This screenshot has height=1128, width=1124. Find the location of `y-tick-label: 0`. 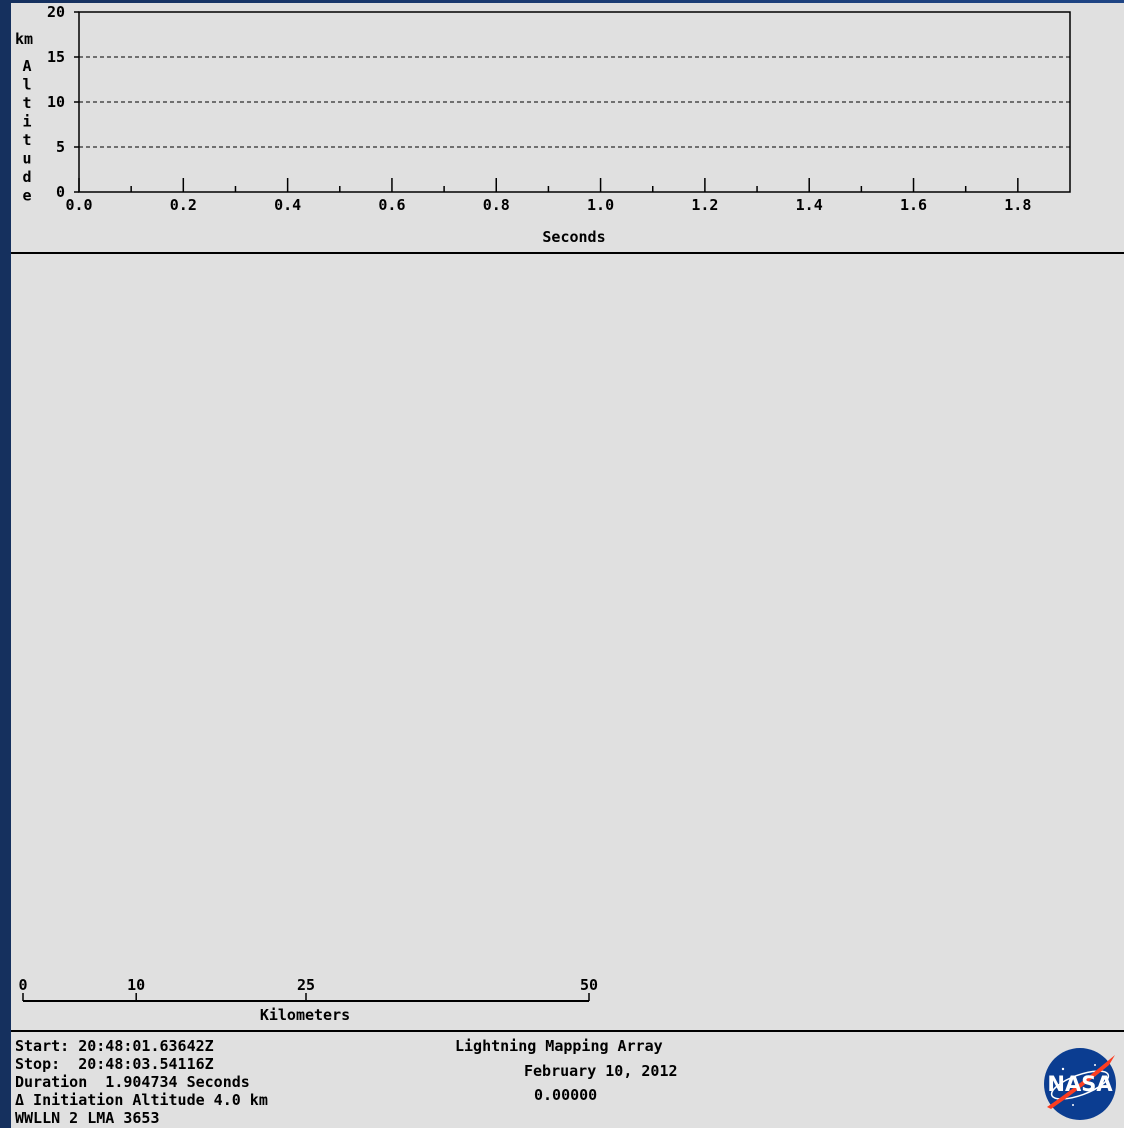

y-tick-label: 0 is located at coordinates (60, 192).